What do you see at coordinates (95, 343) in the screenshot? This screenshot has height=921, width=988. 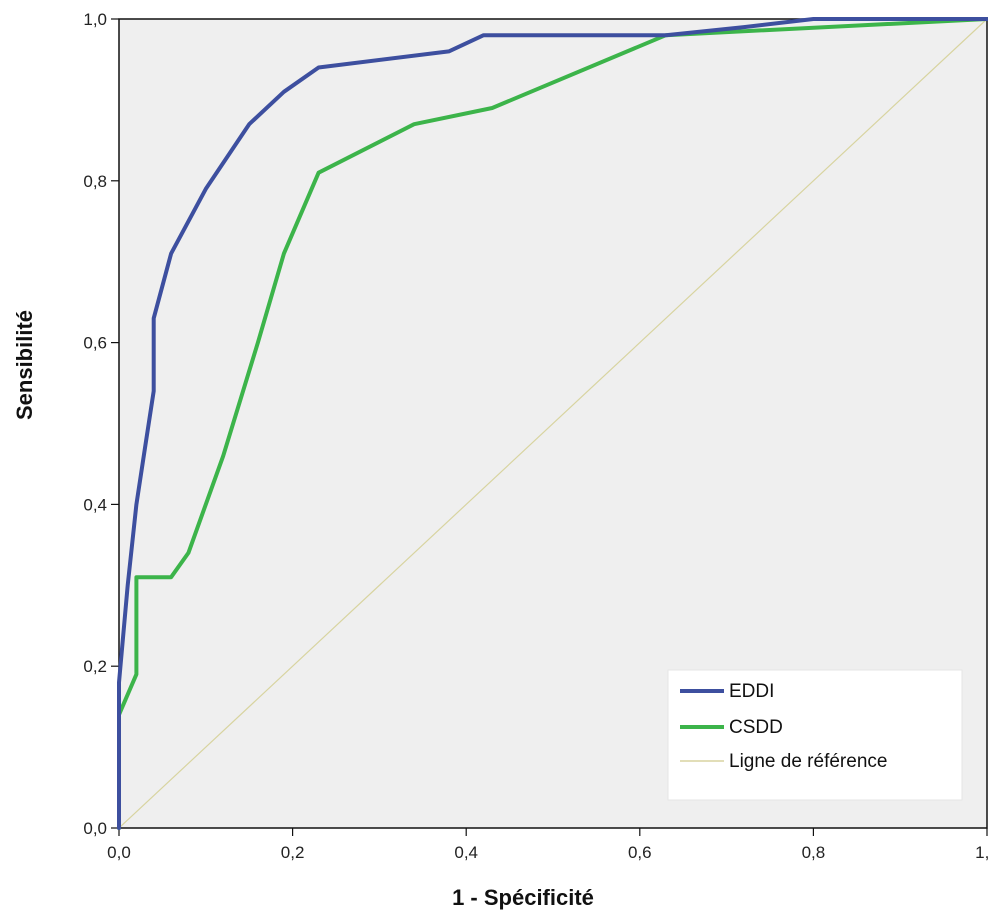 I see `y-tick-label: 0,6` at bounding box center [95, 343].